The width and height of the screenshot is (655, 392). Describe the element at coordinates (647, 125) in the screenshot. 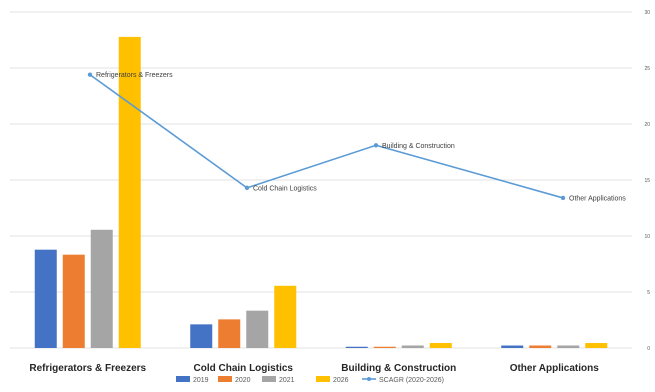

I see `tick-label: 20` at that location.